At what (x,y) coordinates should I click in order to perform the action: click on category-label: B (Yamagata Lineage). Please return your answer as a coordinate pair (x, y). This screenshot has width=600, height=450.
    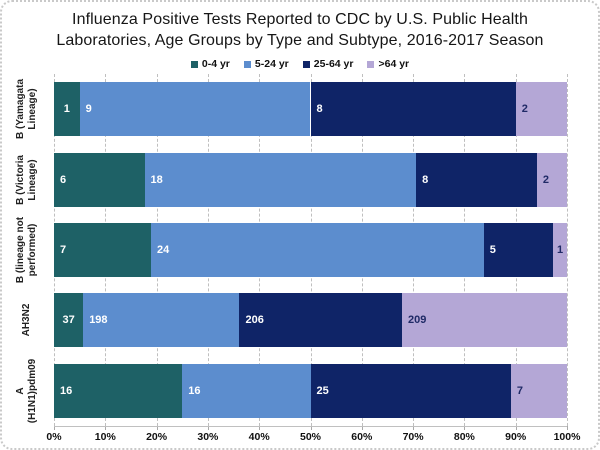
    Looking at the image, I should click on (26, 109).